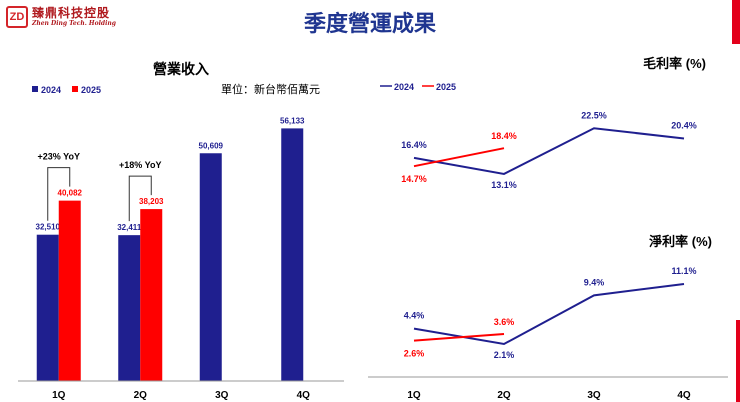 The width and height of the screenshot is (740, 402). Describe the element at coordinates (369, 23) in the screenshot. I see `page-title: 季度營運成果` at that location.